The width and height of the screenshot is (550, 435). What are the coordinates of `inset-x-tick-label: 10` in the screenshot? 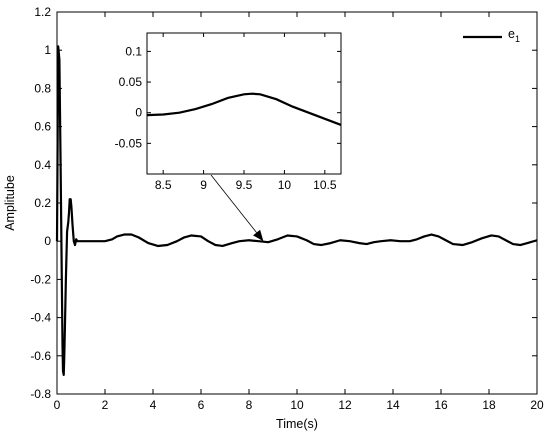 It's located at (285, 185).